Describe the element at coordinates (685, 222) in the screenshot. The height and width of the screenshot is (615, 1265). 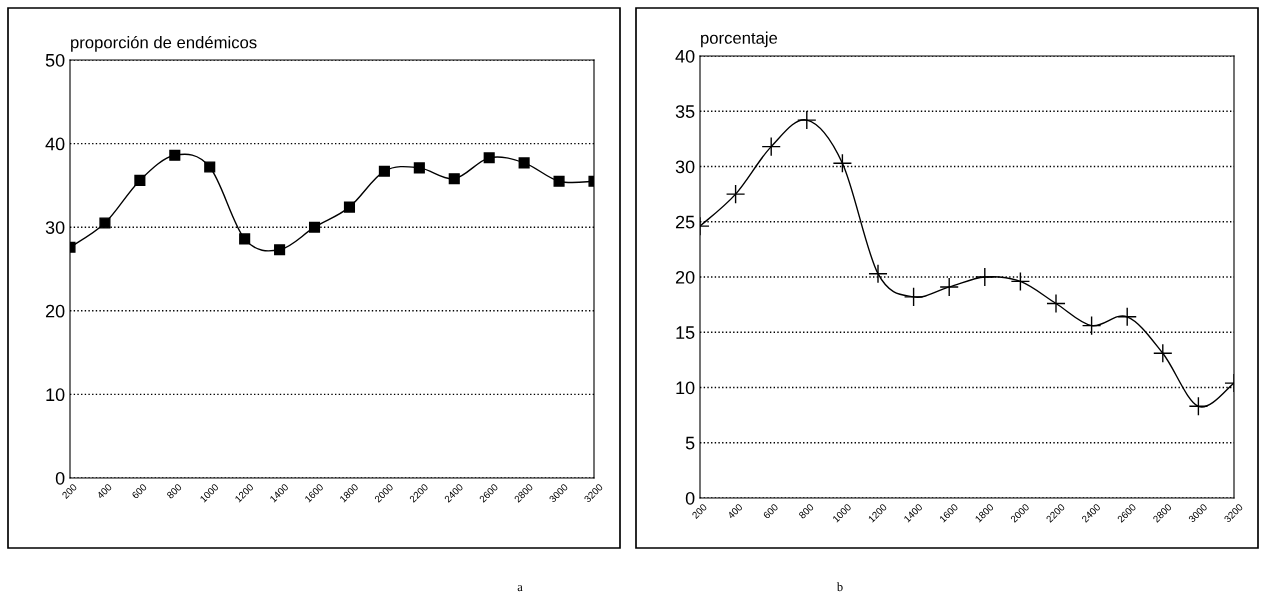
I see `y-tick-label: 25` at that location.